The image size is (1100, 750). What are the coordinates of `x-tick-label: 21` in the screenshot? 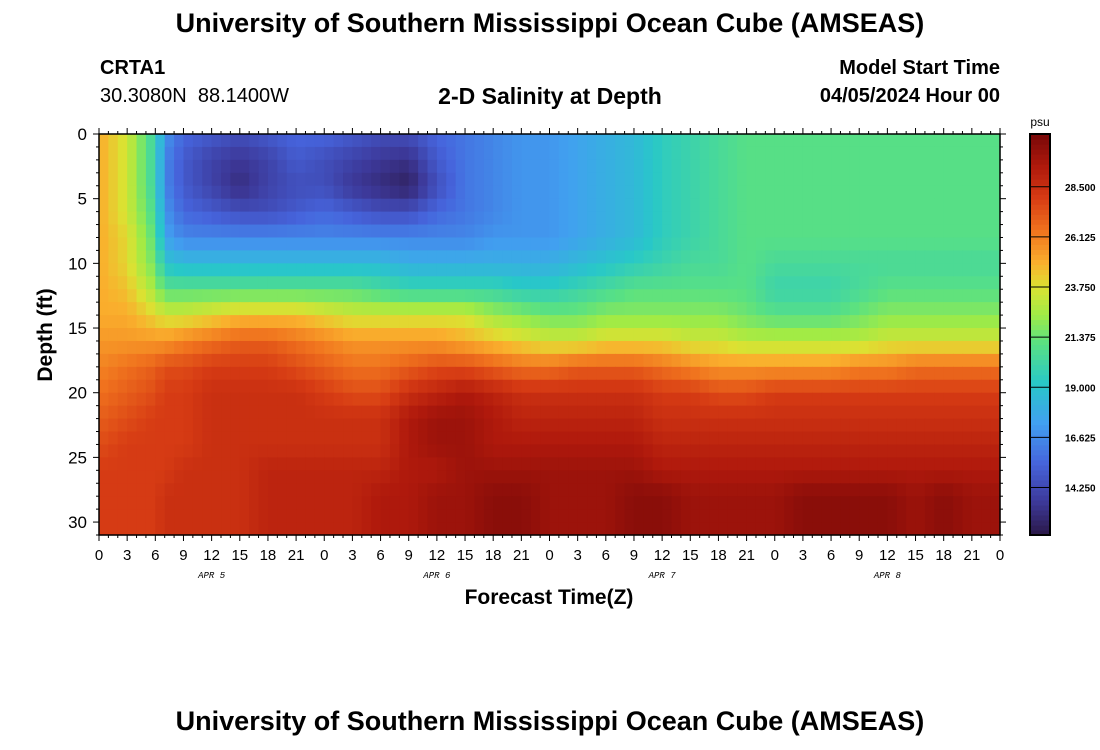 It's located at (296, 555).